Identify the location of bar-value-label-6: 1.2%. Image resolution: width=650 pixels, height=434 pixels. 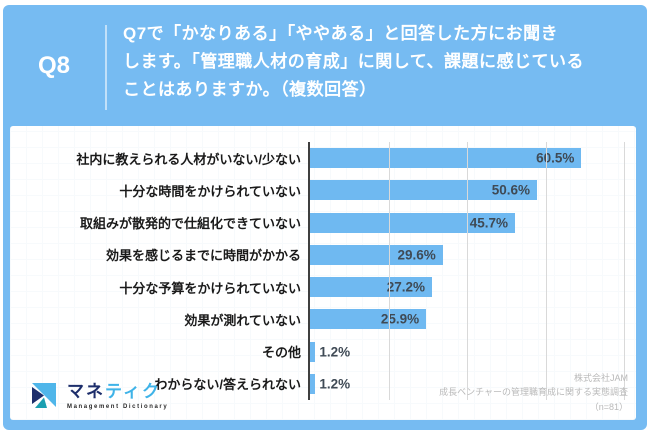
(335, 352).